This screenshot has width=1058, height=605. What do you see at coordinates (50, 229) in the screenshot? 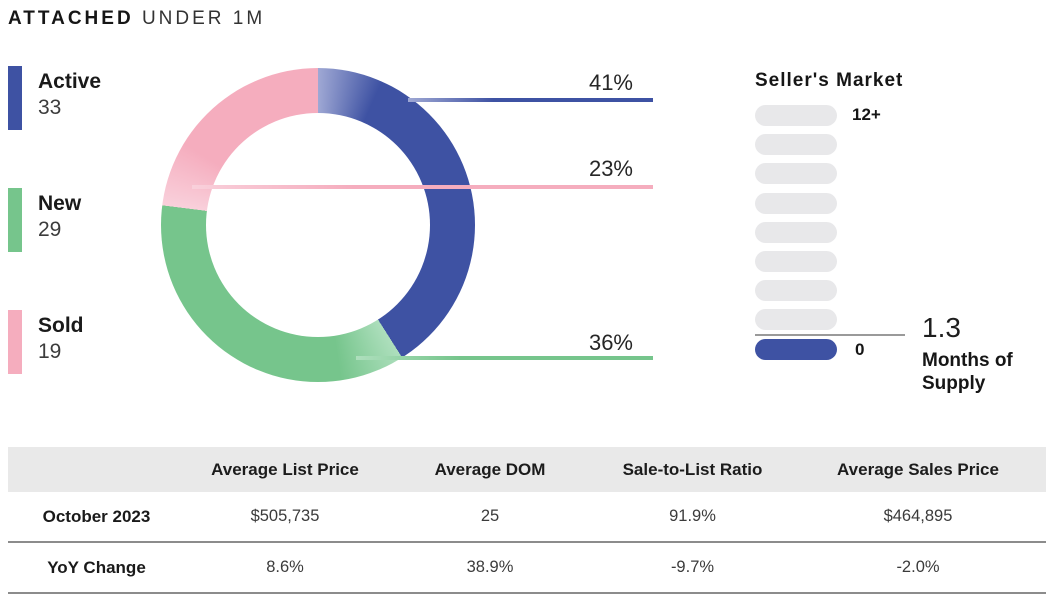
I see `legend-value: 29` at bounding box center [50, 229].